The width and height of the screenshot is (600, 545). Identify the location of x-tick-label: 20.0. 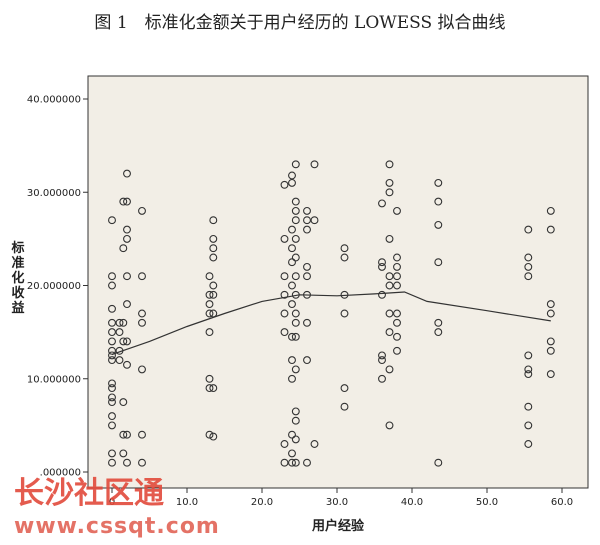
(262, 502).